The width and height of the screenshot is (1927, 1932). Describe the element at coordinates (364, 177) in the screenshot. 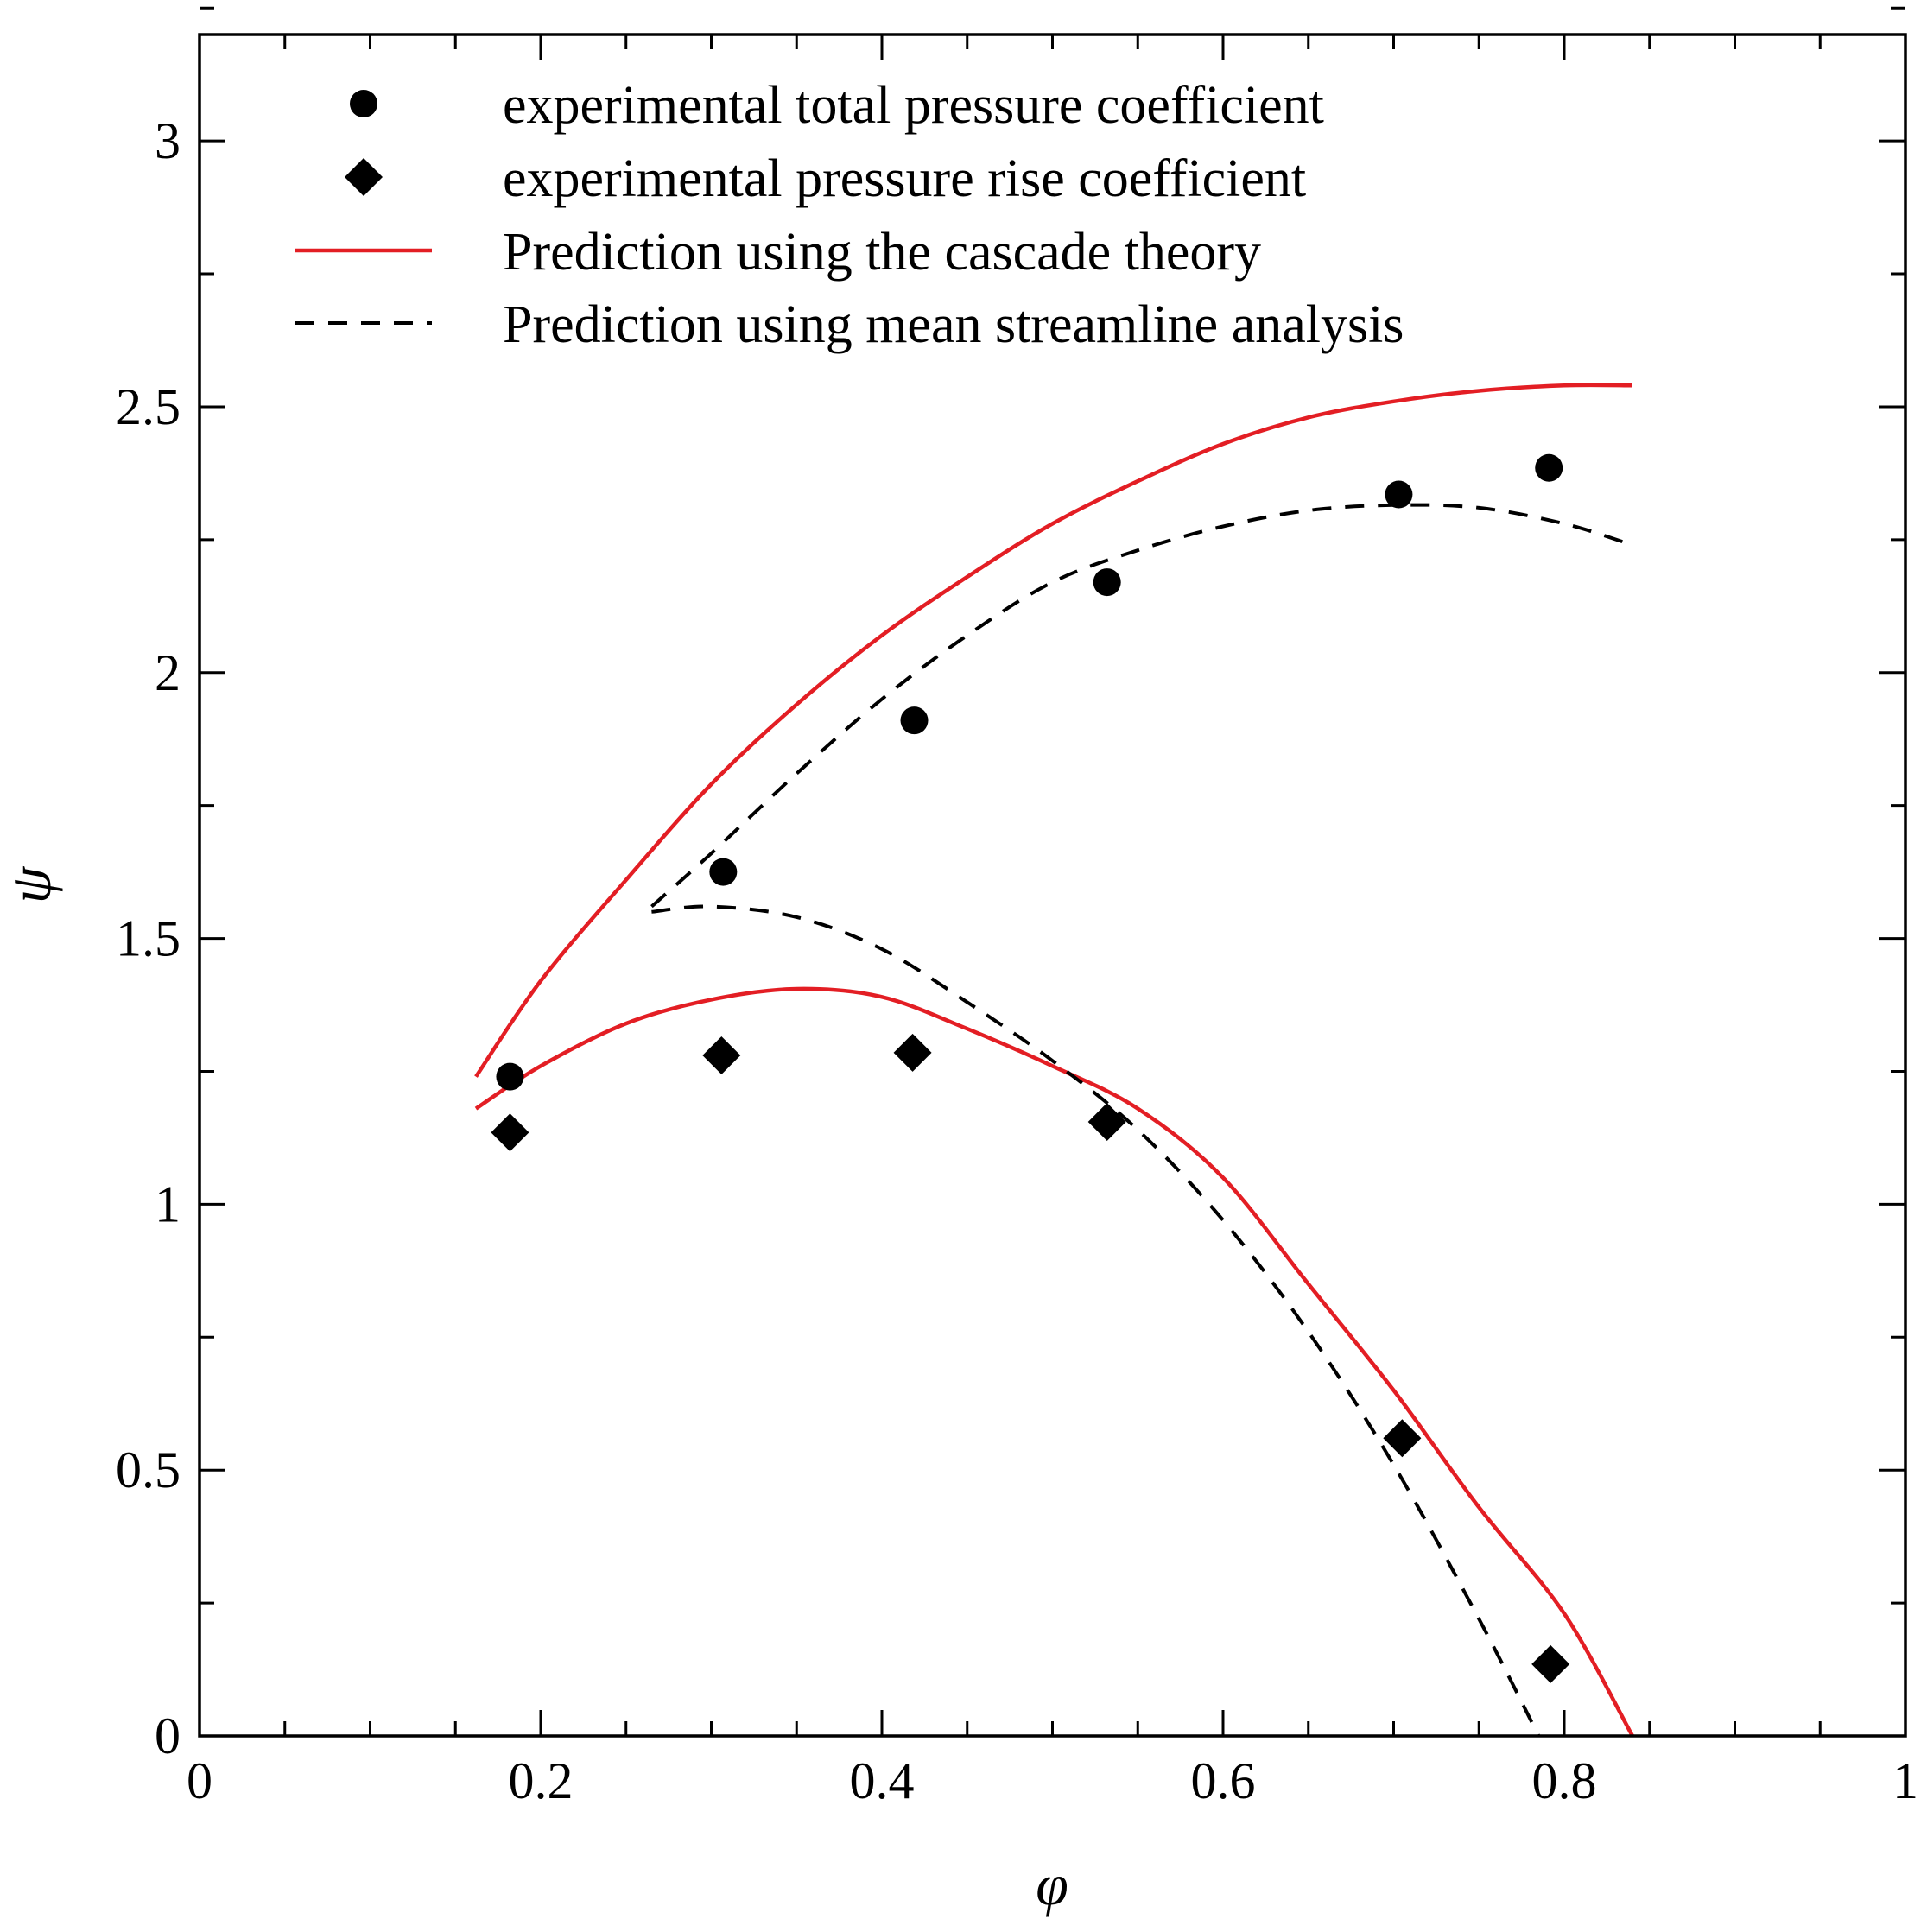

I see `legend-diamond-swatch` at that location.